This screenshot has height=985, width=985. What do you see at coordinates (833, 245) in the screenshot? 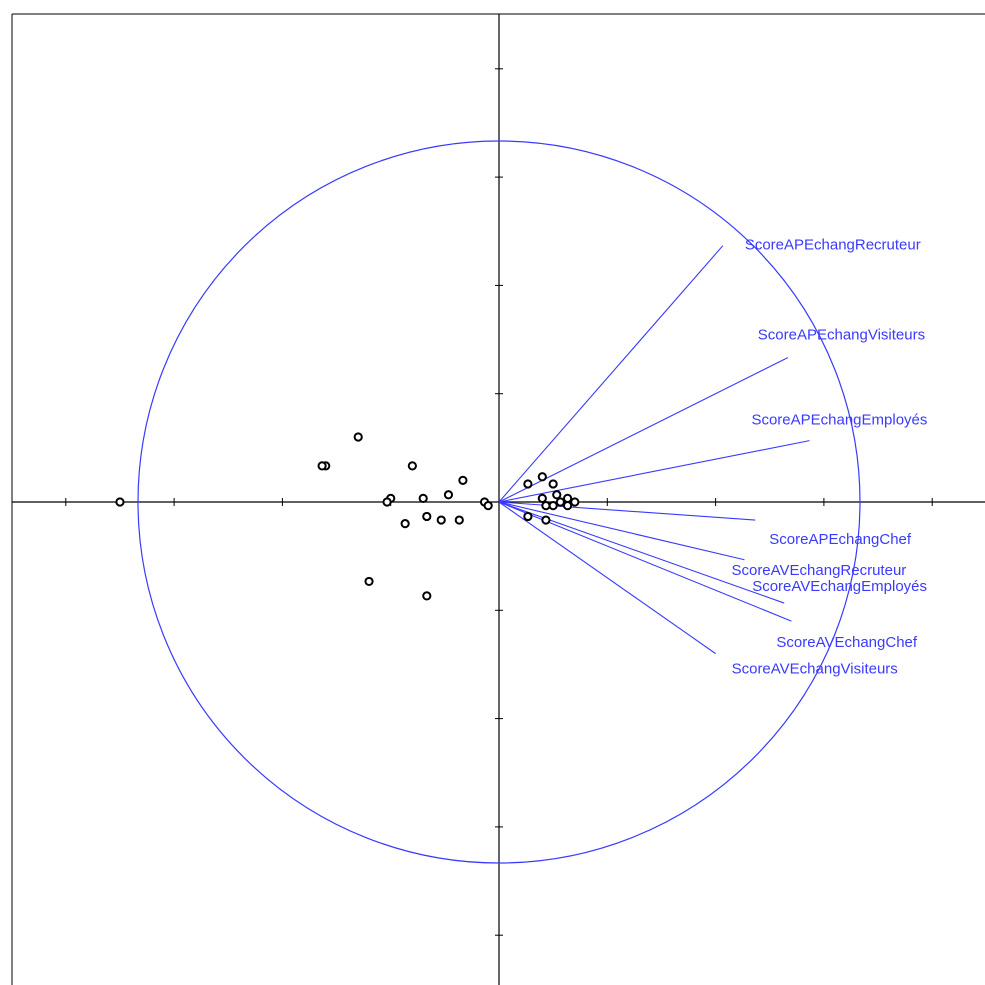
I see `variable-label: ScoreAPEchangRecruteur` at bounding box center [833, 245].